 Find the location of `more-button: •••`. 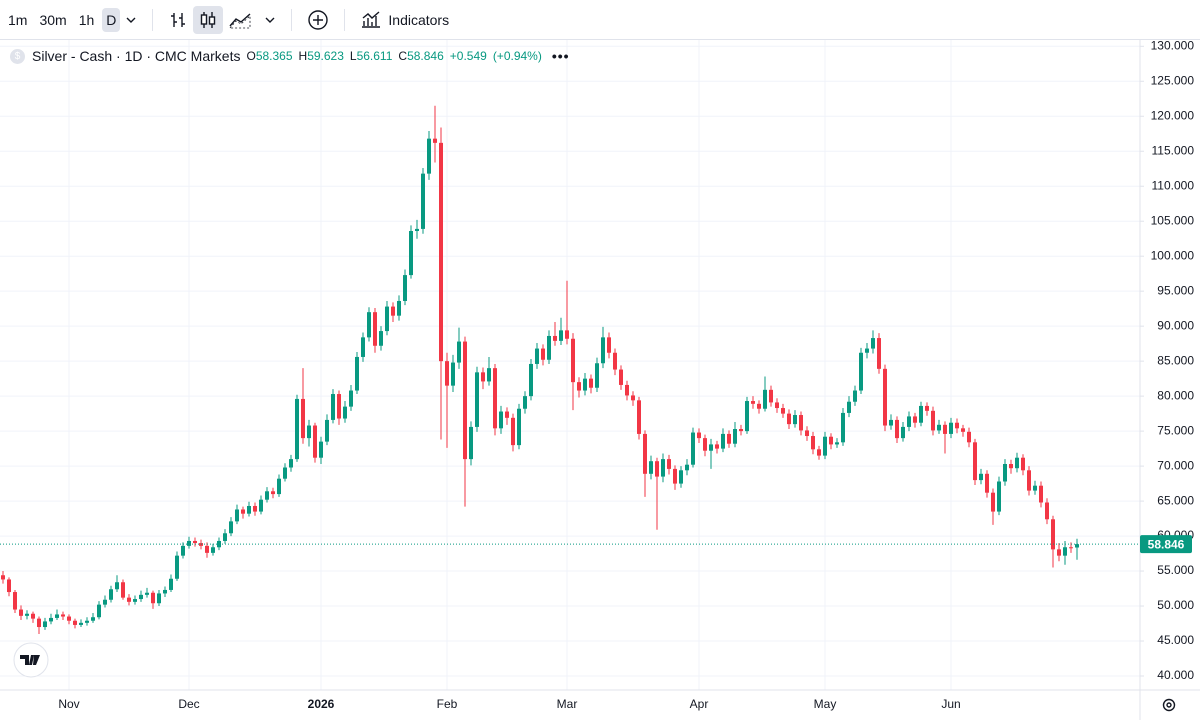

more-button: ••• is located at coordinates (560, 56).